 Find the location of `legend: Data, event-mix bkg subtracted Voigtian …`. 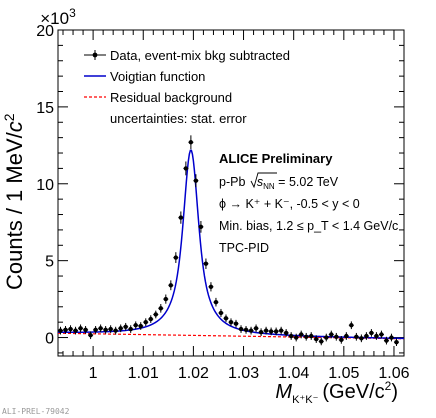

legend: Data, event-mix bkg subtracted Voigtian … is located at coordinates (187, 87).